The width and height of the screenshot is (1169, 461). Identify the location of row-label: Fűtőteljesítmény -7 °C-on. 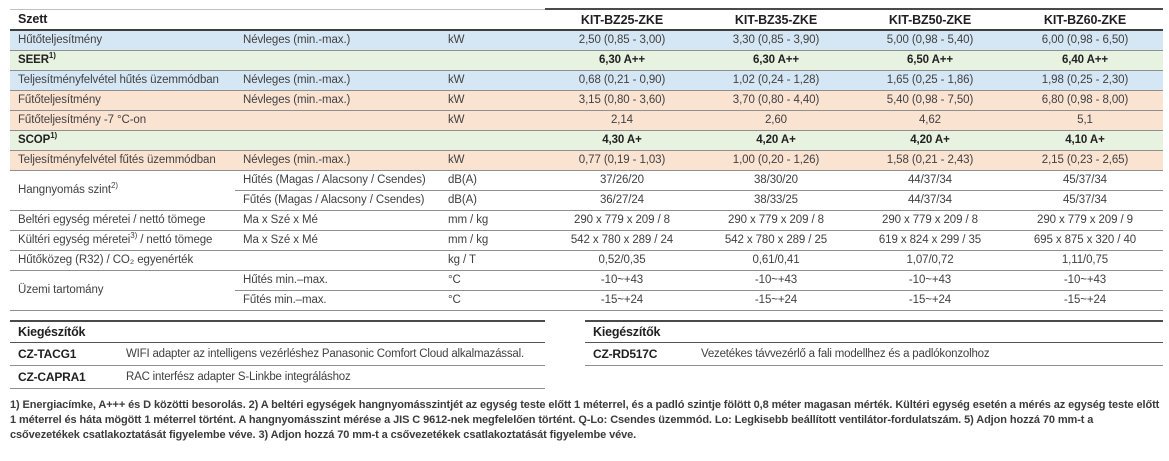
(225, 120).